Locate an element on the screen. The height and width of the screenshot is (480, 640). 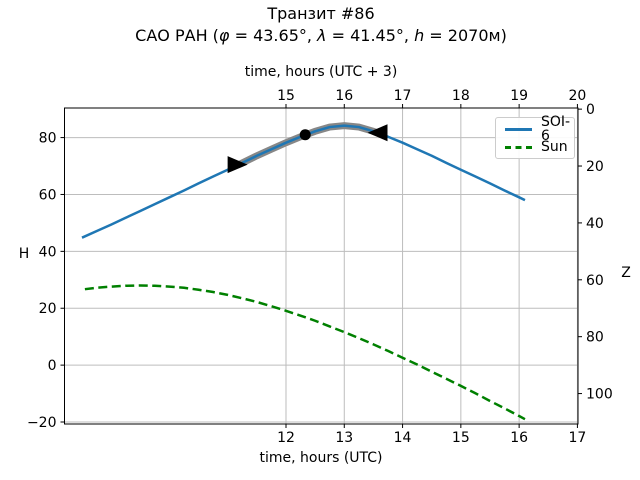
tick-label: 14 is located at coordinates (403, 438).